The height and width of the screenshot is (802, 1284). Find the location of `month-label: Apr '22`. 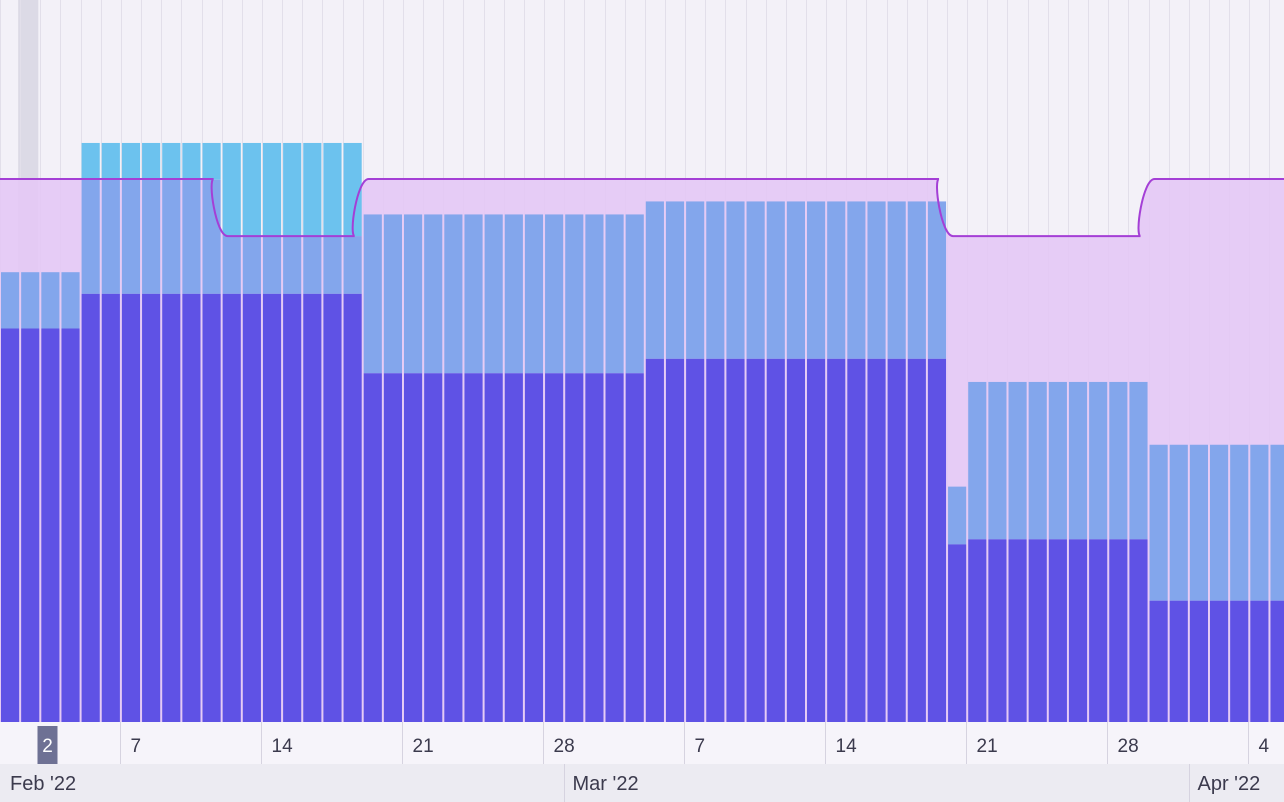

month-label: Apr '22 is located at coordinates (1229, 784).